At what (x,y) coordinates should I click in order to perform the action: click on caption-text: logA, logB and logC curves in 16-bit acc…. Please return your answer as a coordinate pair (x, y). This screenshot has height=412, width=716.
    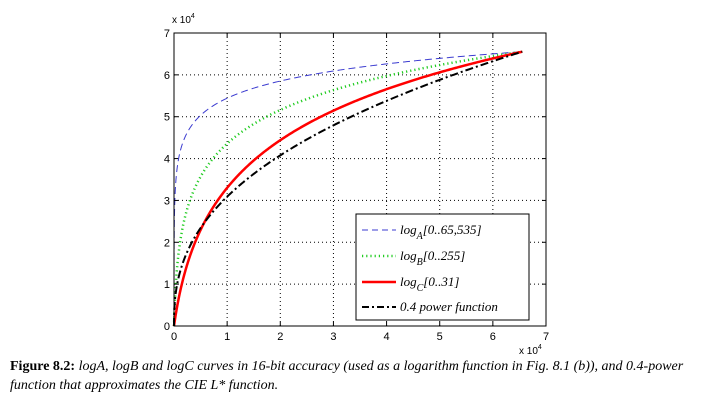
    Looking at the image, I should click on (347, 376).